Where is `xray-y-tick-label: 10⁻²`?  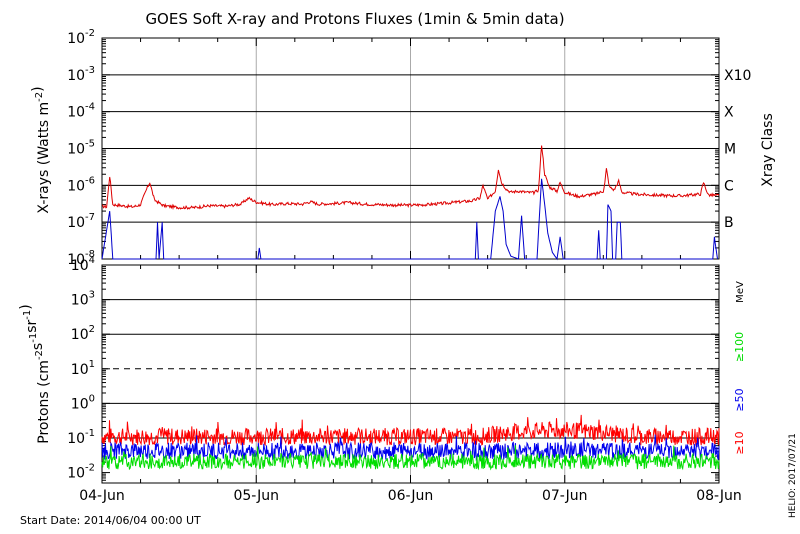
xray-y-tick-label: 10⁻² is located at coordinates (81, 37).